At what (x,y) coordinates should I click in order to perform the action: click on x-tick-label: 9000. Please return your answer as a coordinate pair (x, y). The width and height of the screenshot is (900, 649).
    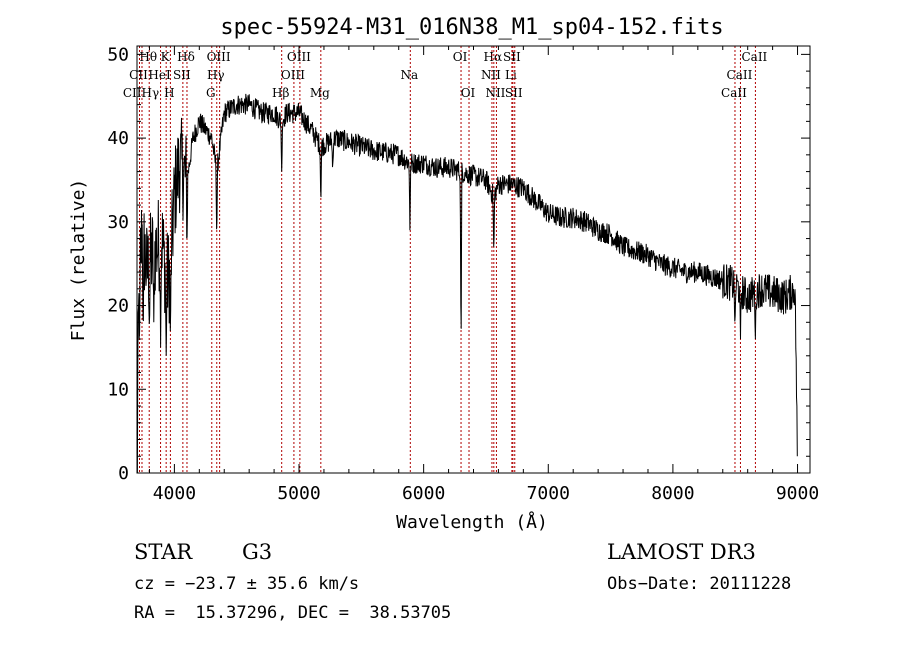
    Looking at the image, I should click on (797, 493).